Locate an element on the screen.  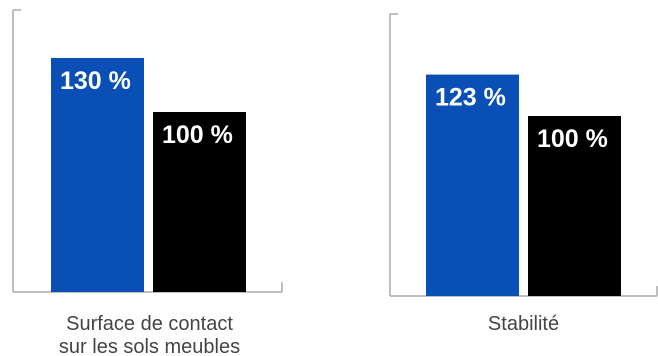
category-label: sur les sols meubles is located at coordinates (149, 346).